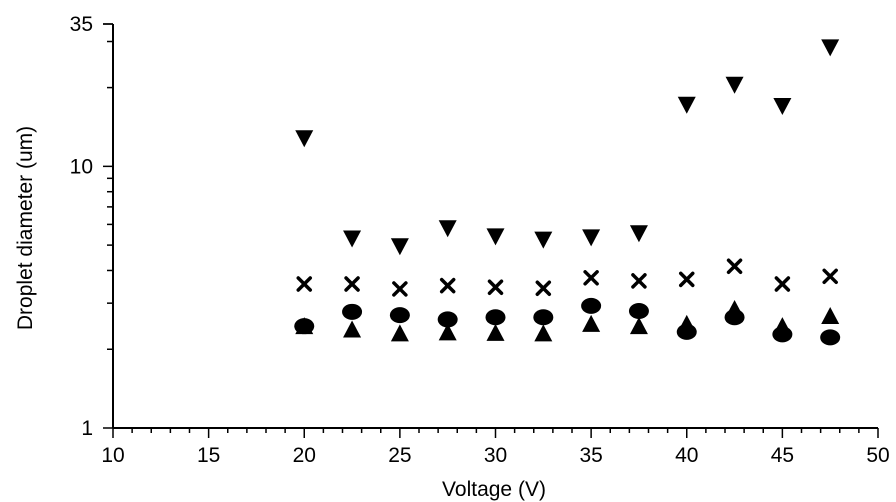 Image resolution: width=896 pixels, height=502 pixels. What do you see at coordinates (782, 455) in the screenshot?
I see `x-tick-label: 45` at bounding box center [782, 455].